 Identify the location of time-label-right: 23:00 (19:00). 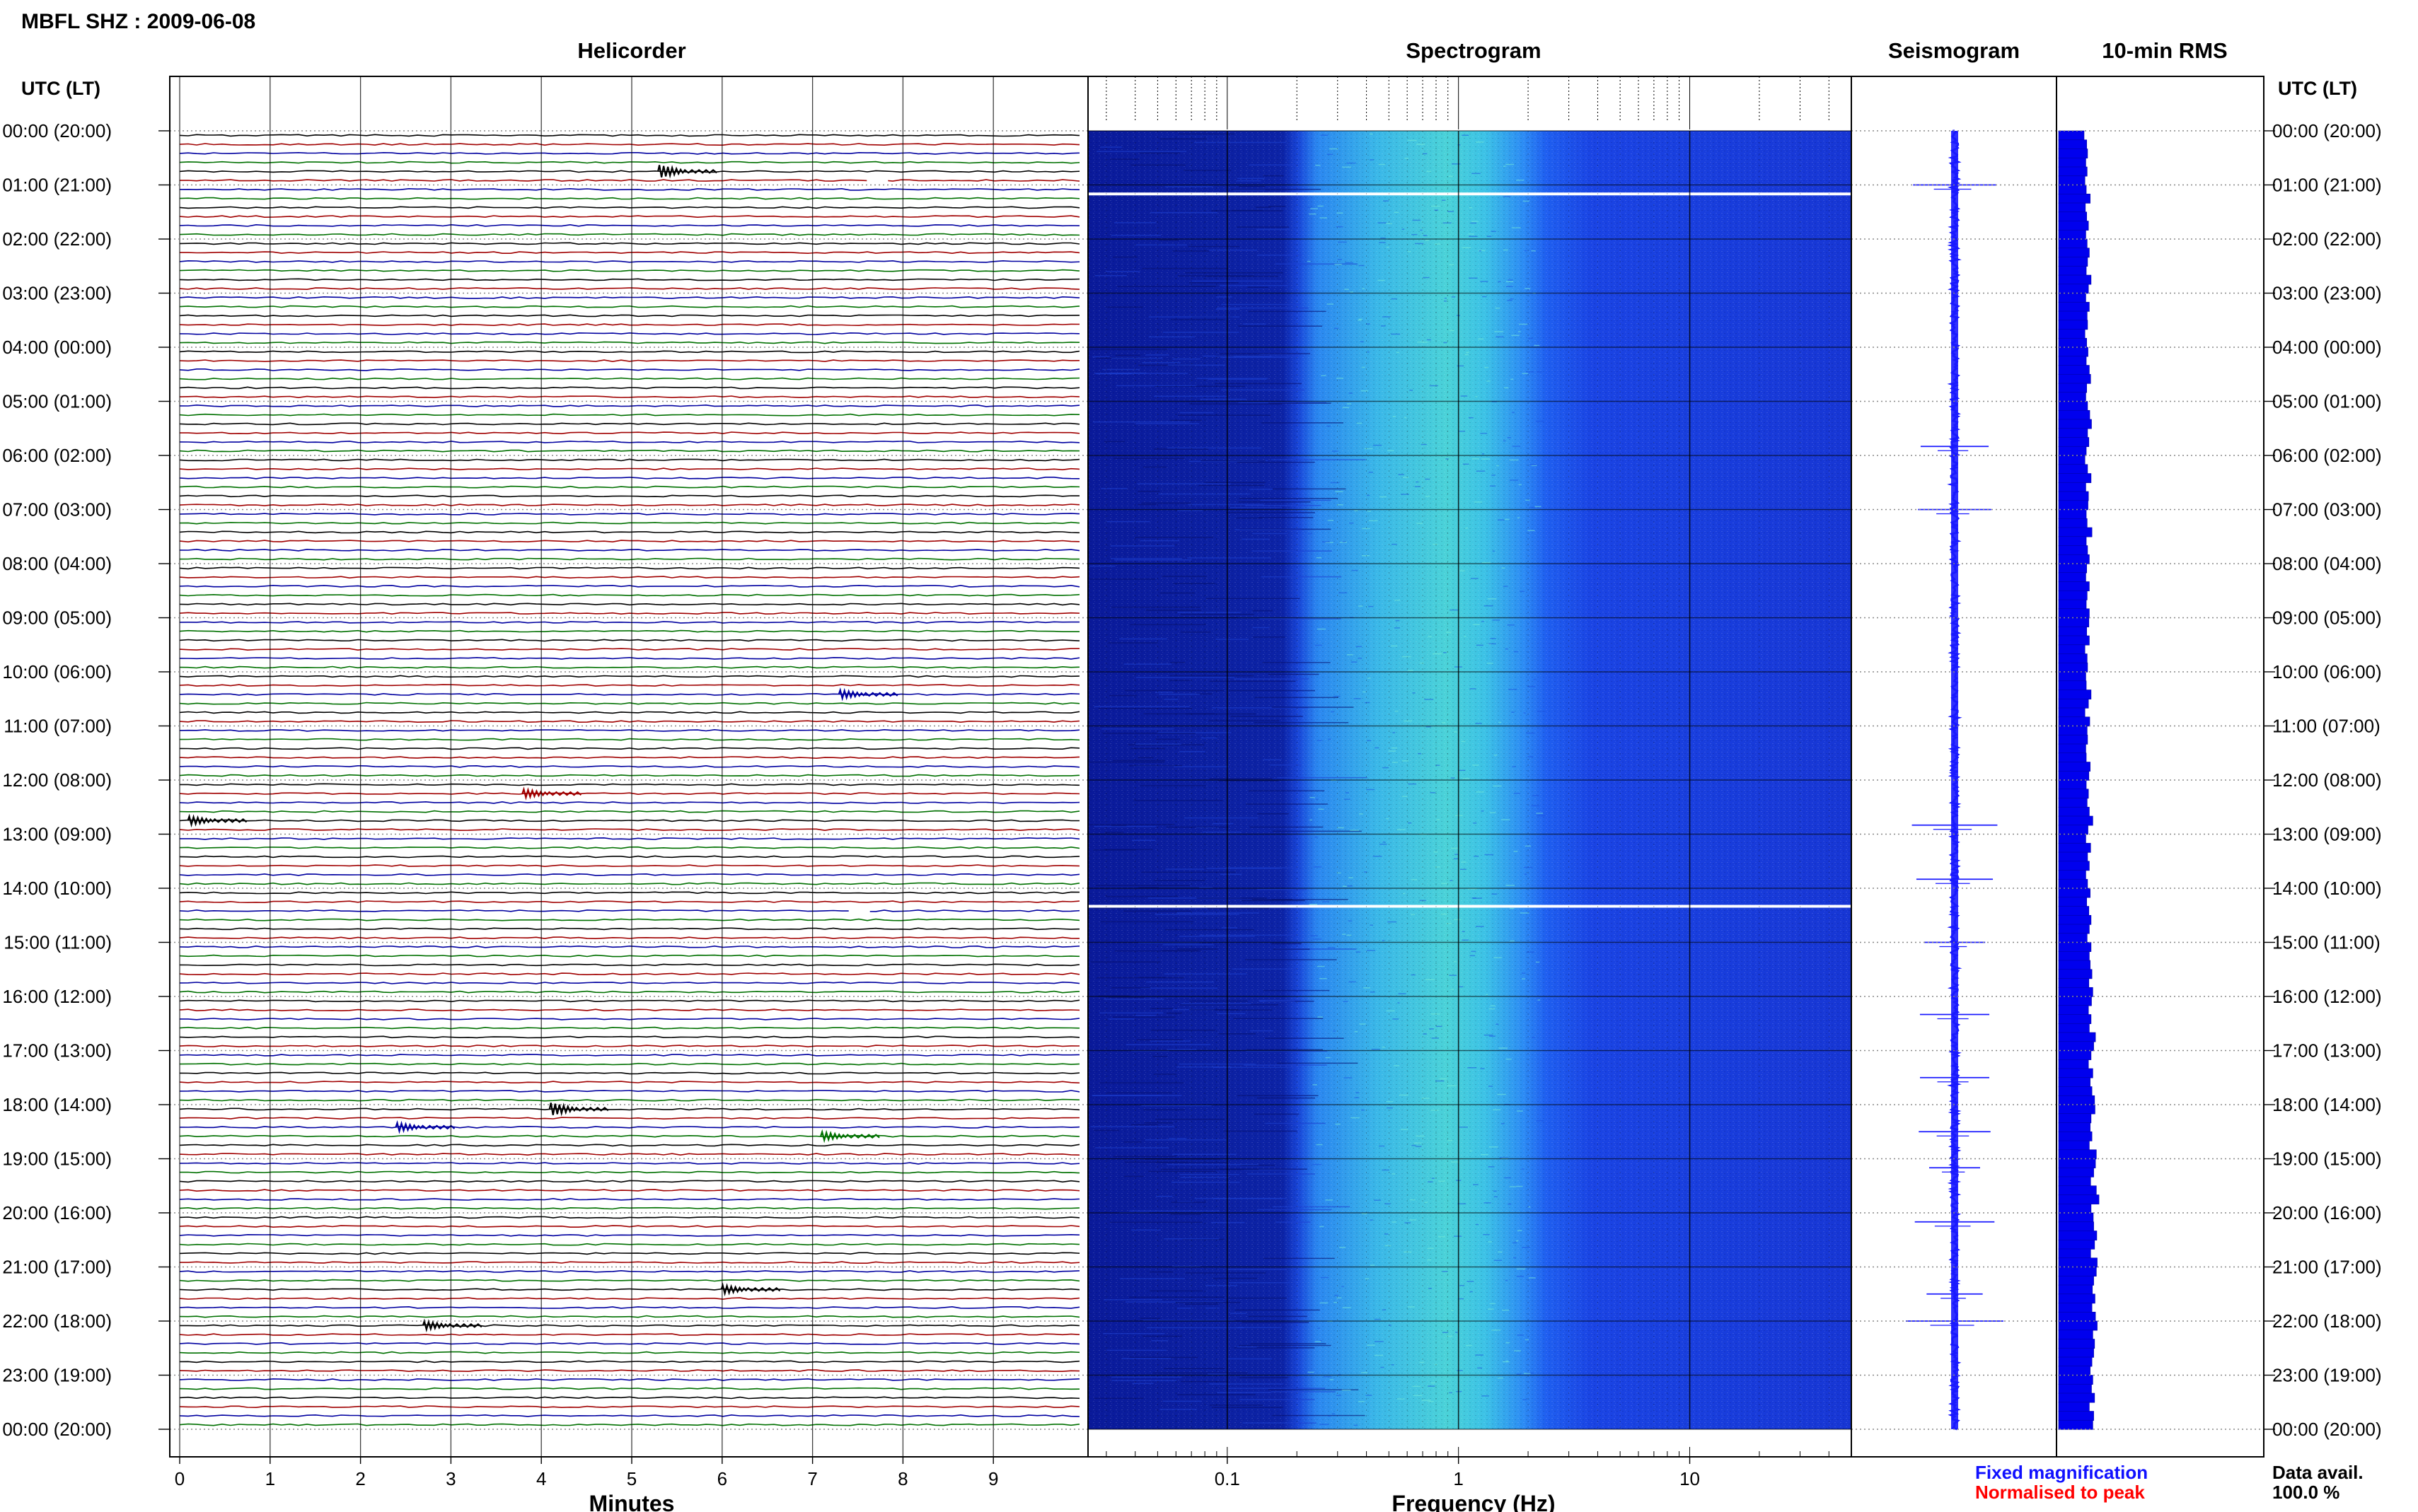
(2327, 1375).